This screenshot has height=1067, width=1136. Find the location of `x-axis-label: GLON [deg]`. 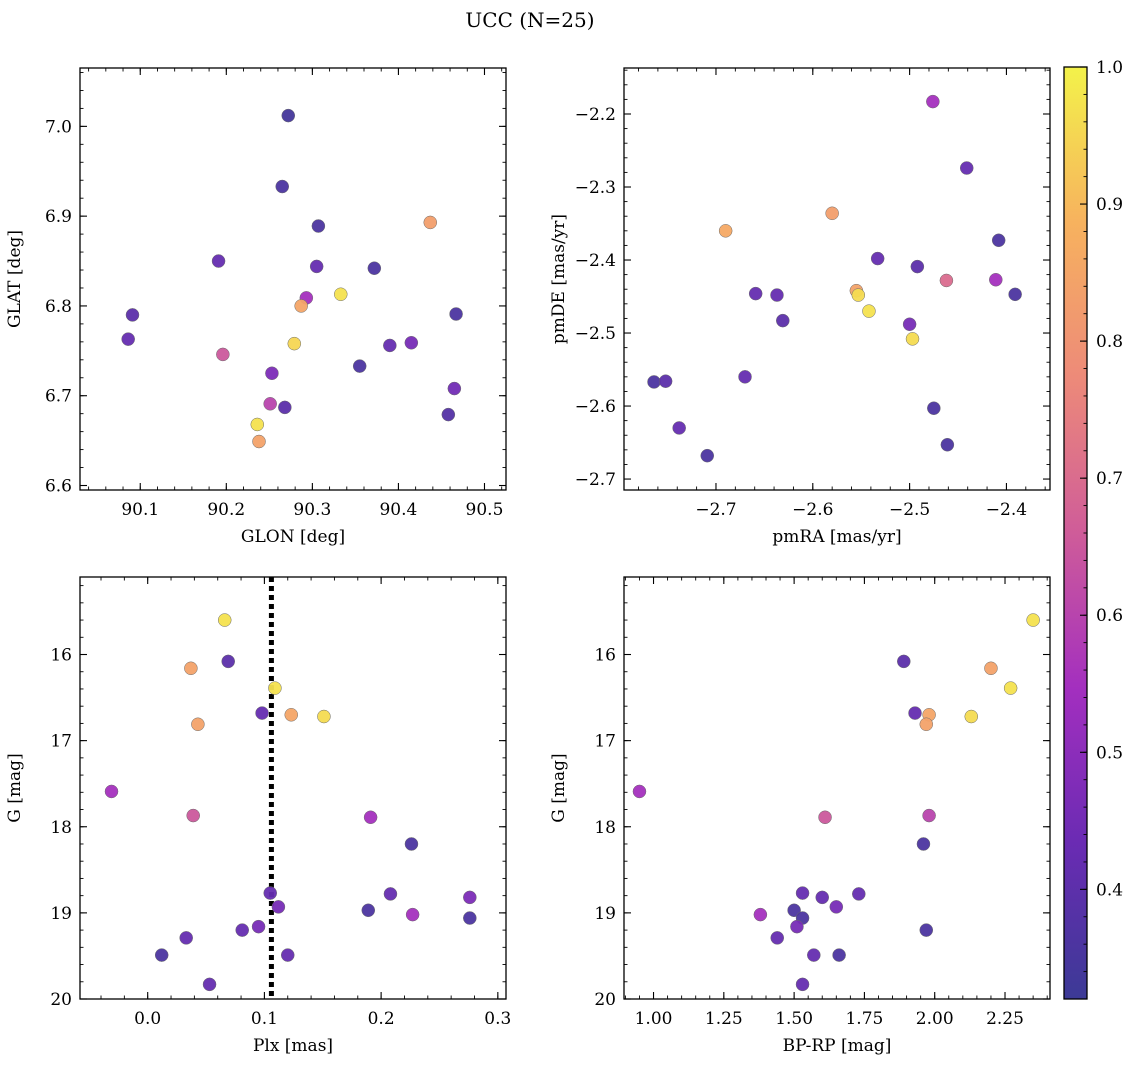

x-axis-label: GLON [deg] is located at coordinates (293, 537).